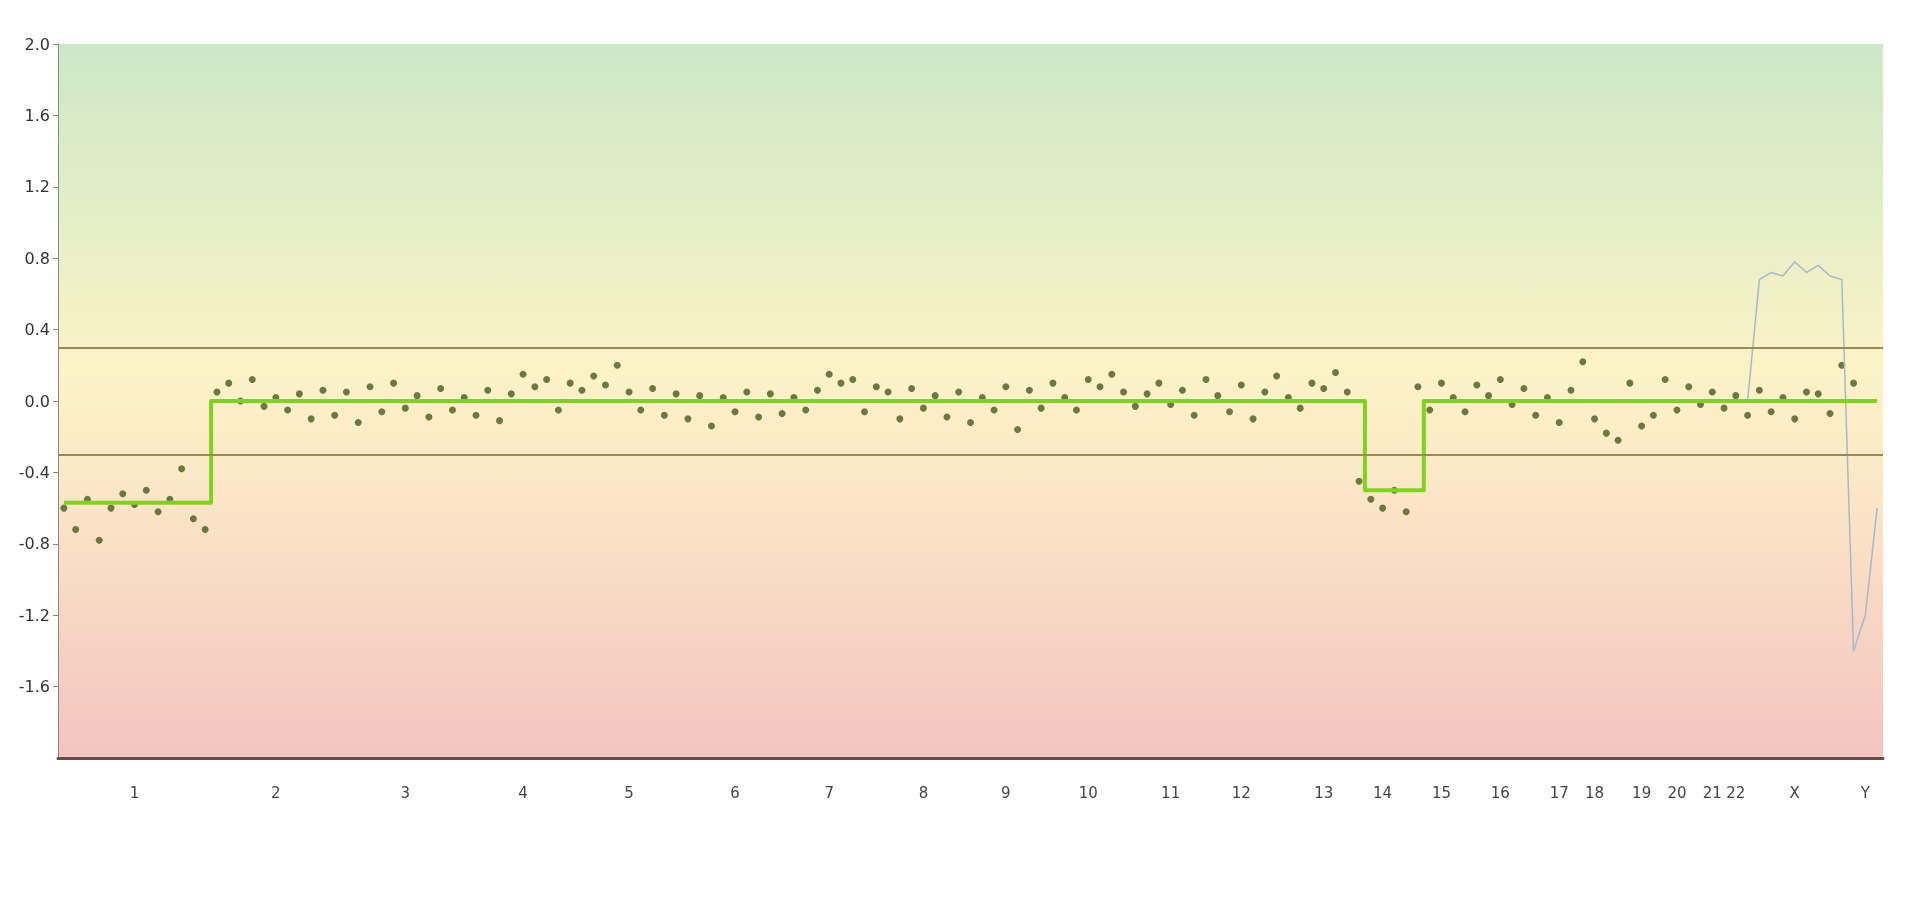  What do you see at coordinates (1794, 793) in the screenshot?
I see `x-tick-label: X` at bounding box center [1794, 793].